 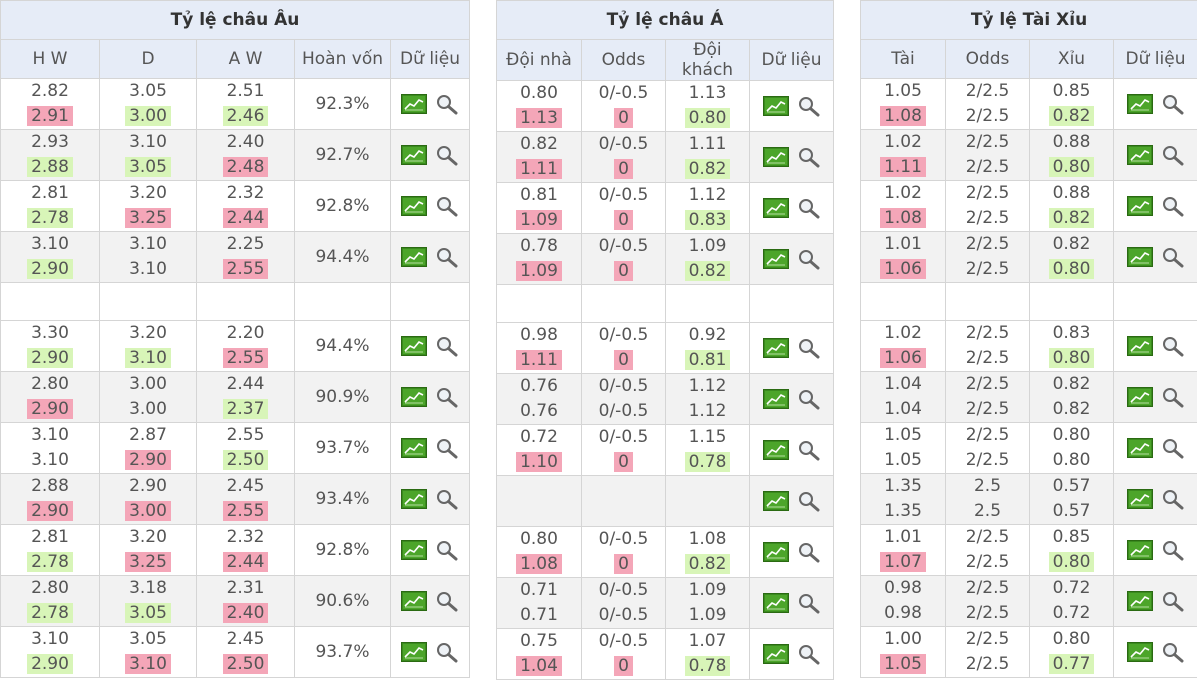 I want to click on table-row: 1.35 1.35 2.5 2.5 0.57 0.57, so click(x=1028, y=499).